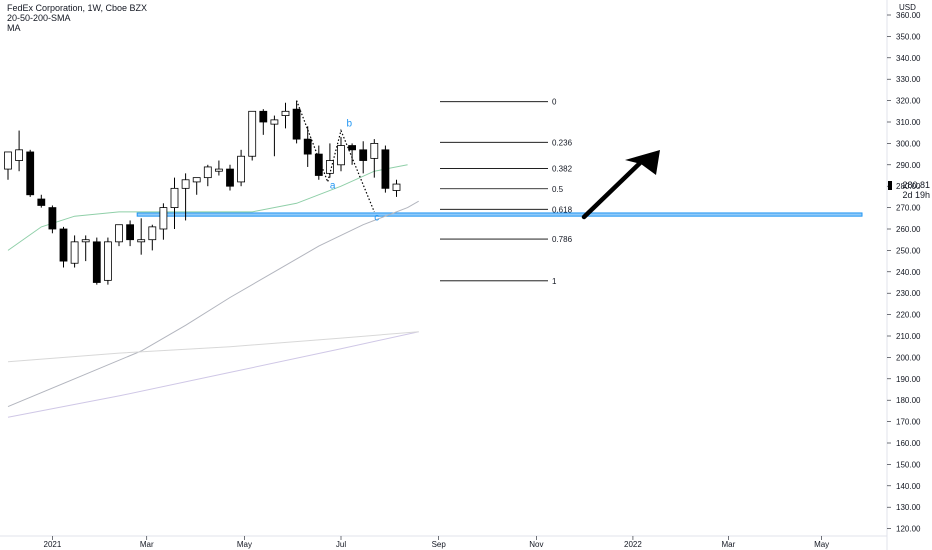  I want to click on fibonacci-retracement: 0 0.236 0.382 0.5 0.618 0.786 1, so click(506, 192).